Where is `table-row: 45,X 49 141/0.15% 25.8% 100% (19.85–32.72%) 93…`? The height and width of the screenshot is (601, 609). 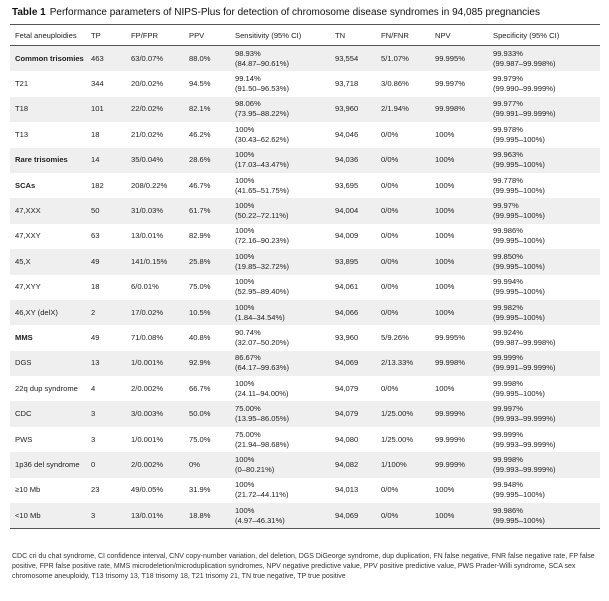 table-row: 45,X 49 141/0.15% 25.8% 100% (19.85–32.72%) 93… is located at coordinates (305, 262).